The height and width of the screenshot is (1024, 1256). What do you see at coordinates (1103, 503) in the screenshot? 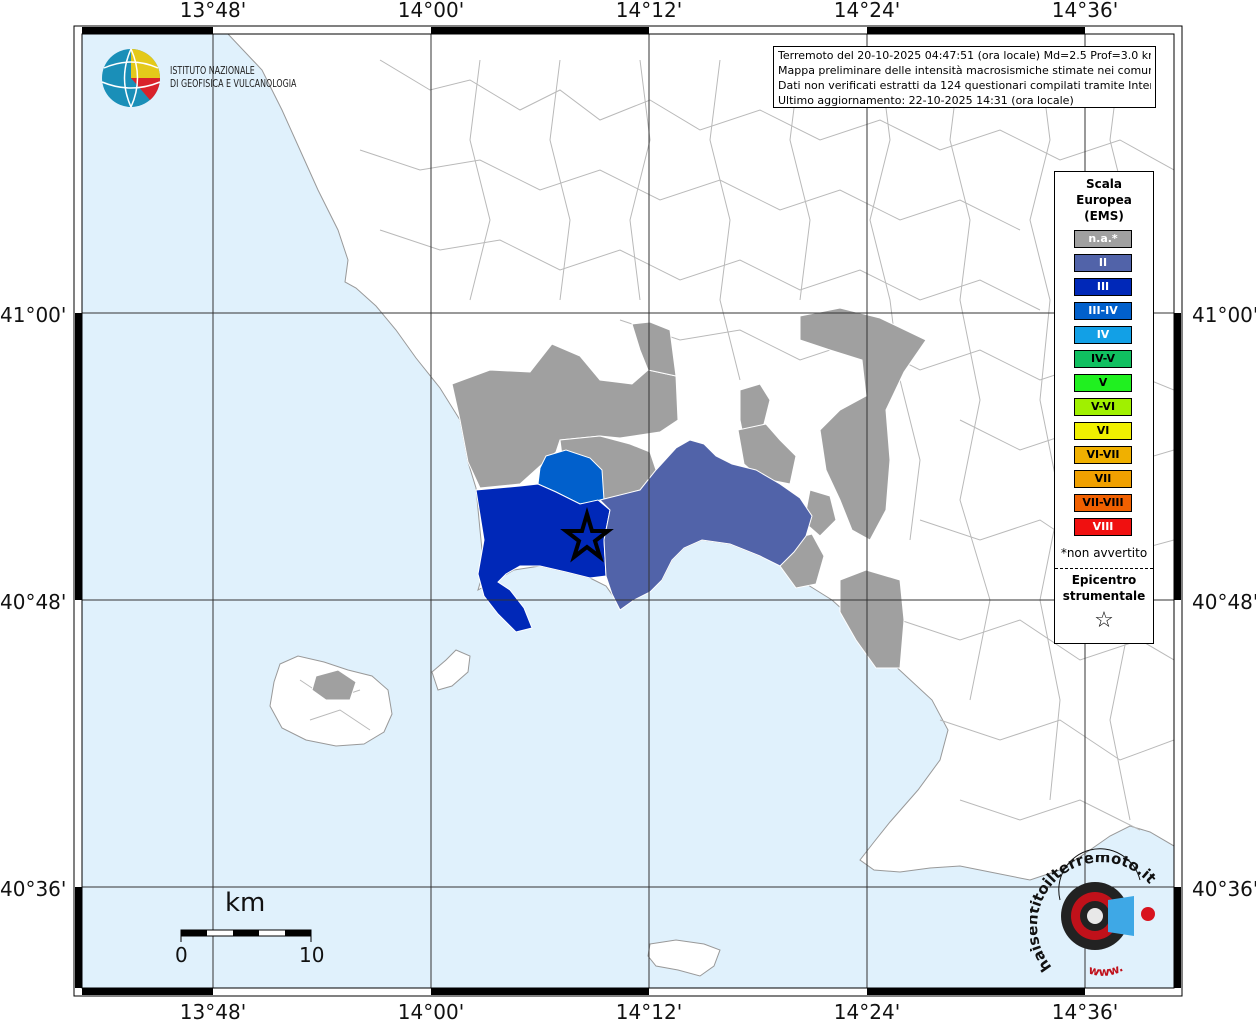
I see `legend-swatch: VII-VIII` at bounding box center [1103, 503].